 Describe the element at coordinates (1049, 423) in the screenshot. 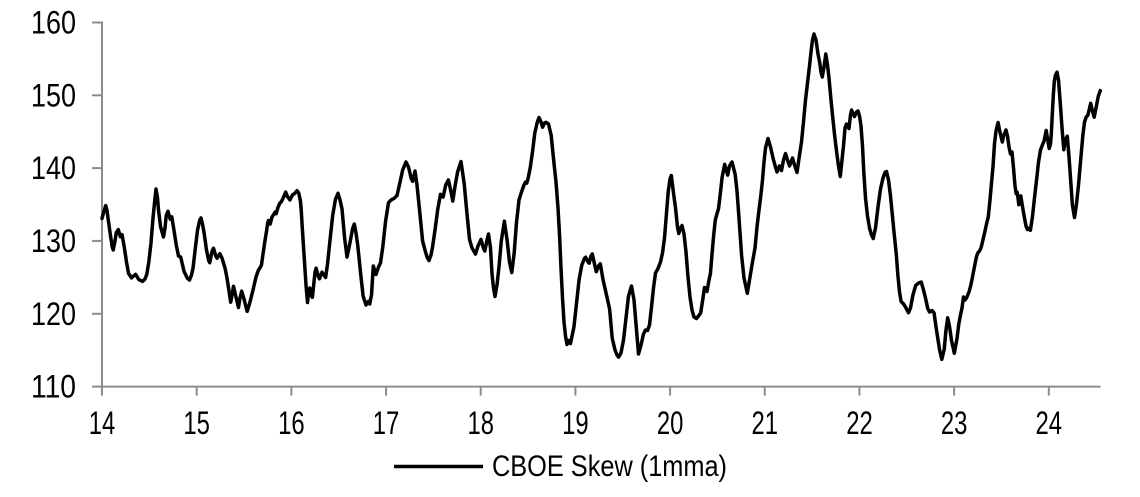

I see `svg-text: 24` at that location.